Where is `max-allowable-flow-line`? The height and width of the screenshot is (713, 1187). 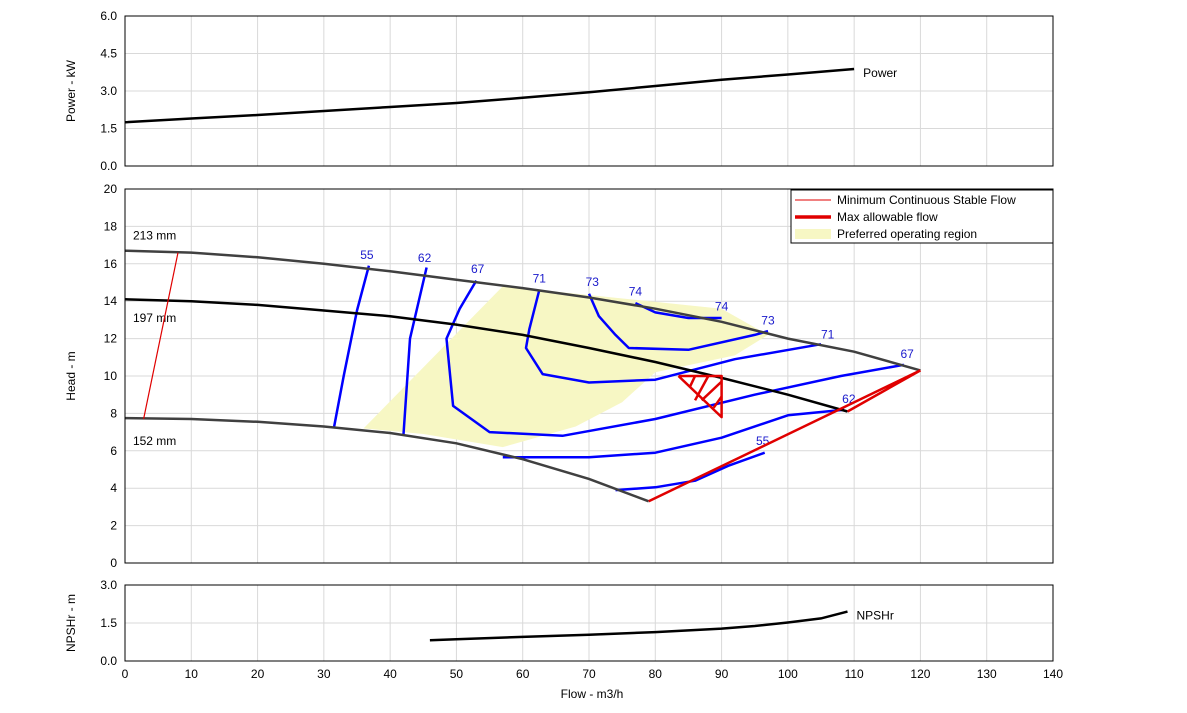
max-allowable-flow-line is located at coordinates (785, 436).